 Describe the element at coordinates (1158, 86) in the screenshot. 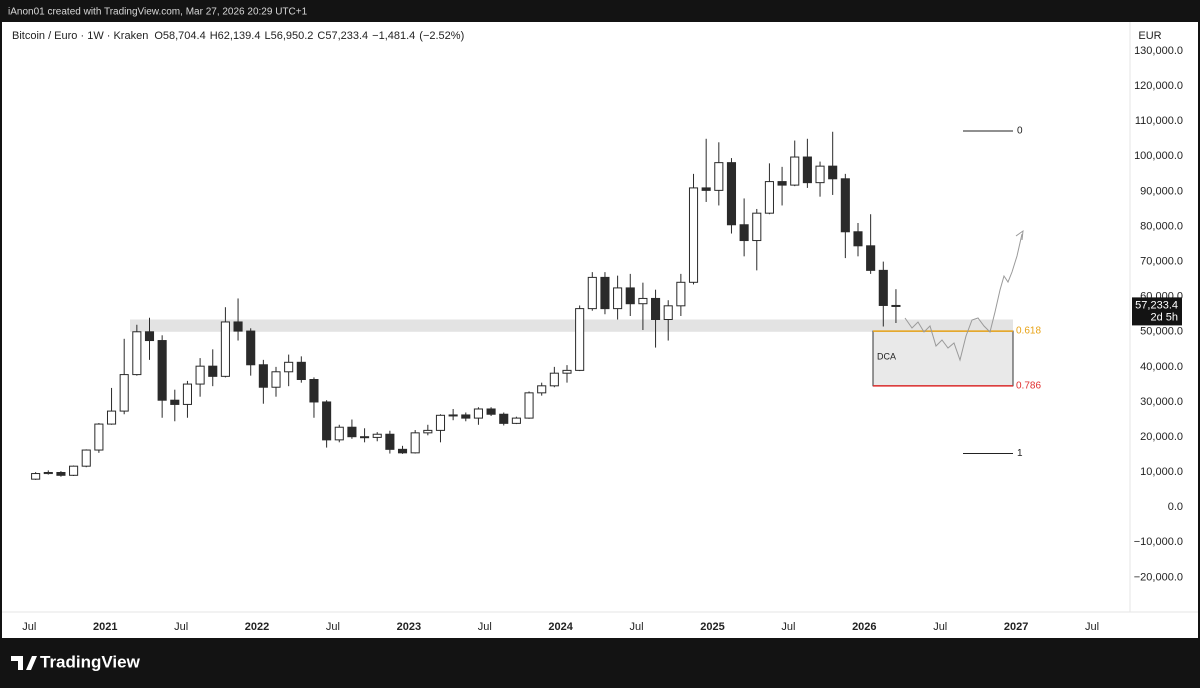

I see `y-tick-label: 120,000.0` at that location.